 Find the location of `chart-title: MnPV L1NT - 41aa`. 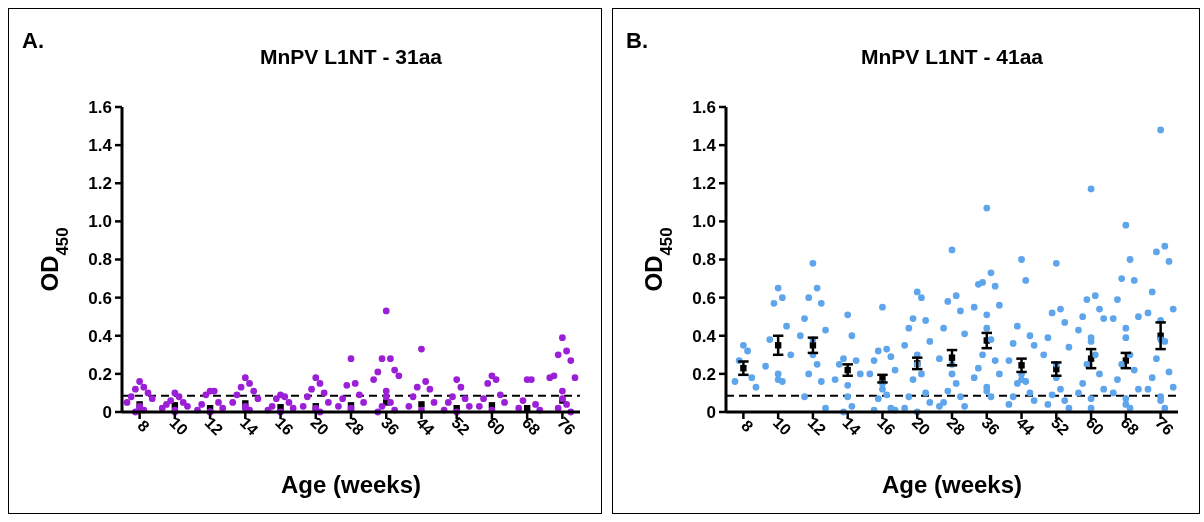

chart-title: MnPV L1NT - 41aa is located at coordinates (952, 56).